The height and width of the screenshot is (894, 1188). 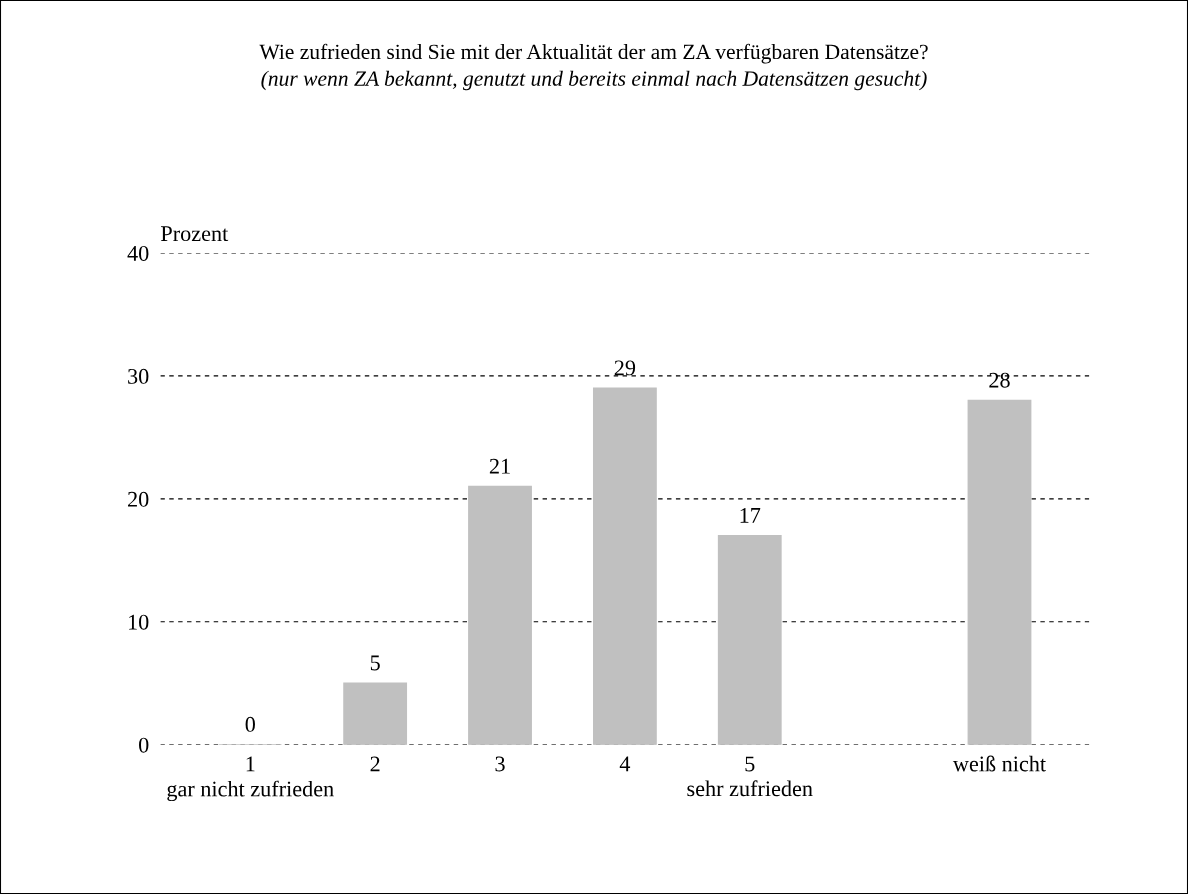 I want to click on x-tick-label: 5 sehr zufrieden, so click(x=750, y=776).